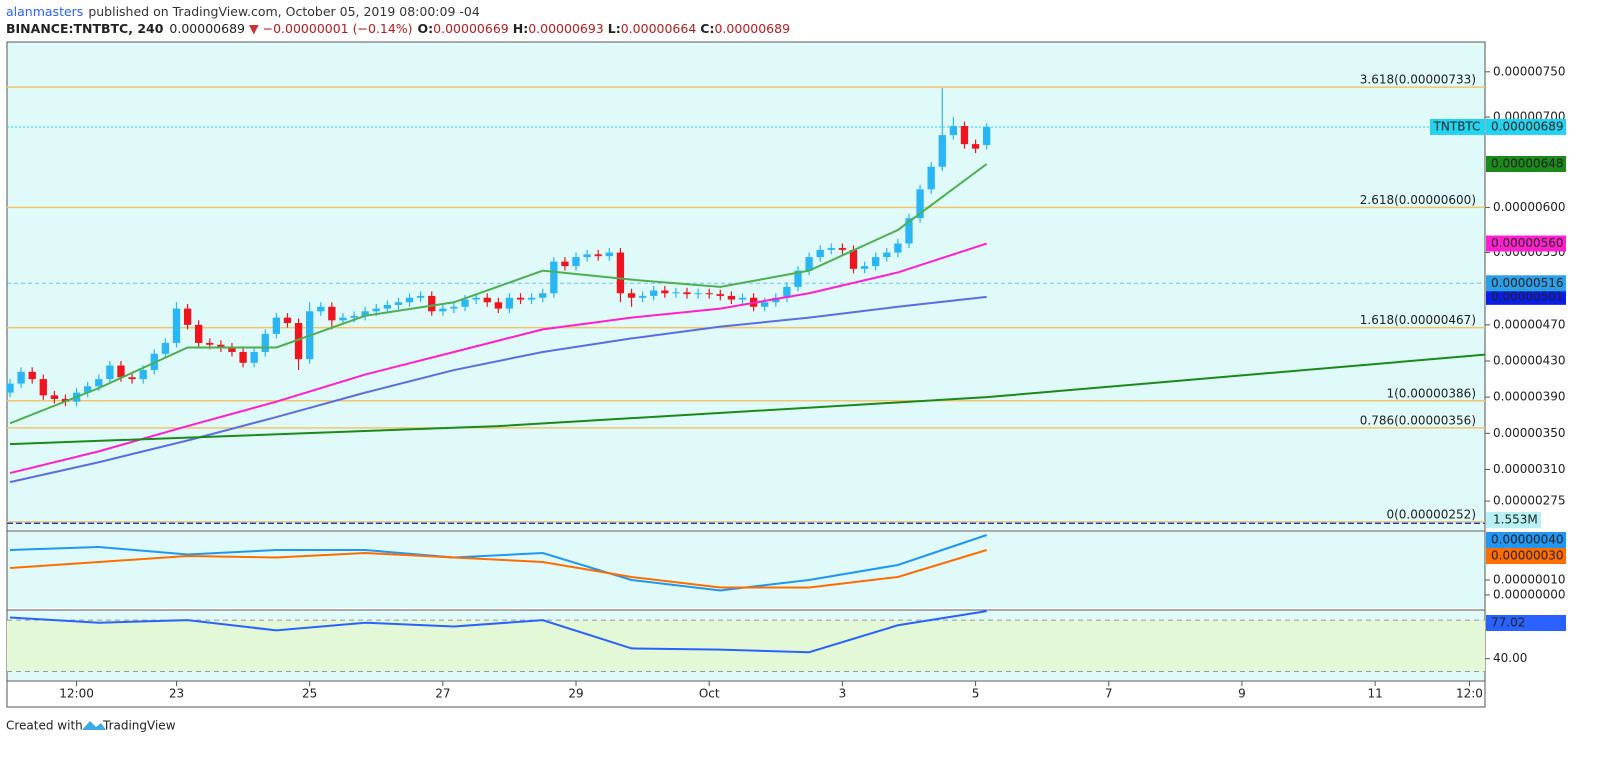 The image size is (1615, 765). I want to click on macd-pane, so click(746, 570).